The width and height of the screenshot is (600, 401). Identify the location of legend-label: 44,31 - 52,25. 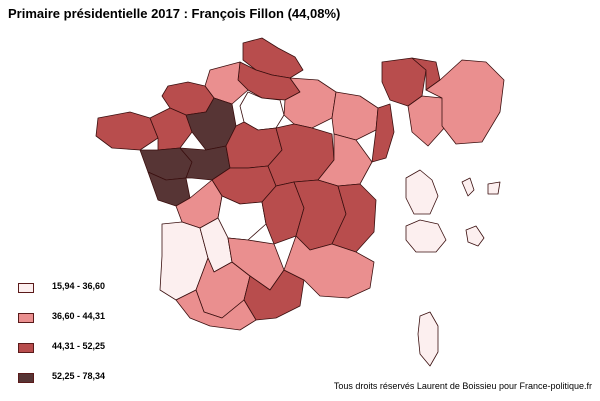
(79, 346).